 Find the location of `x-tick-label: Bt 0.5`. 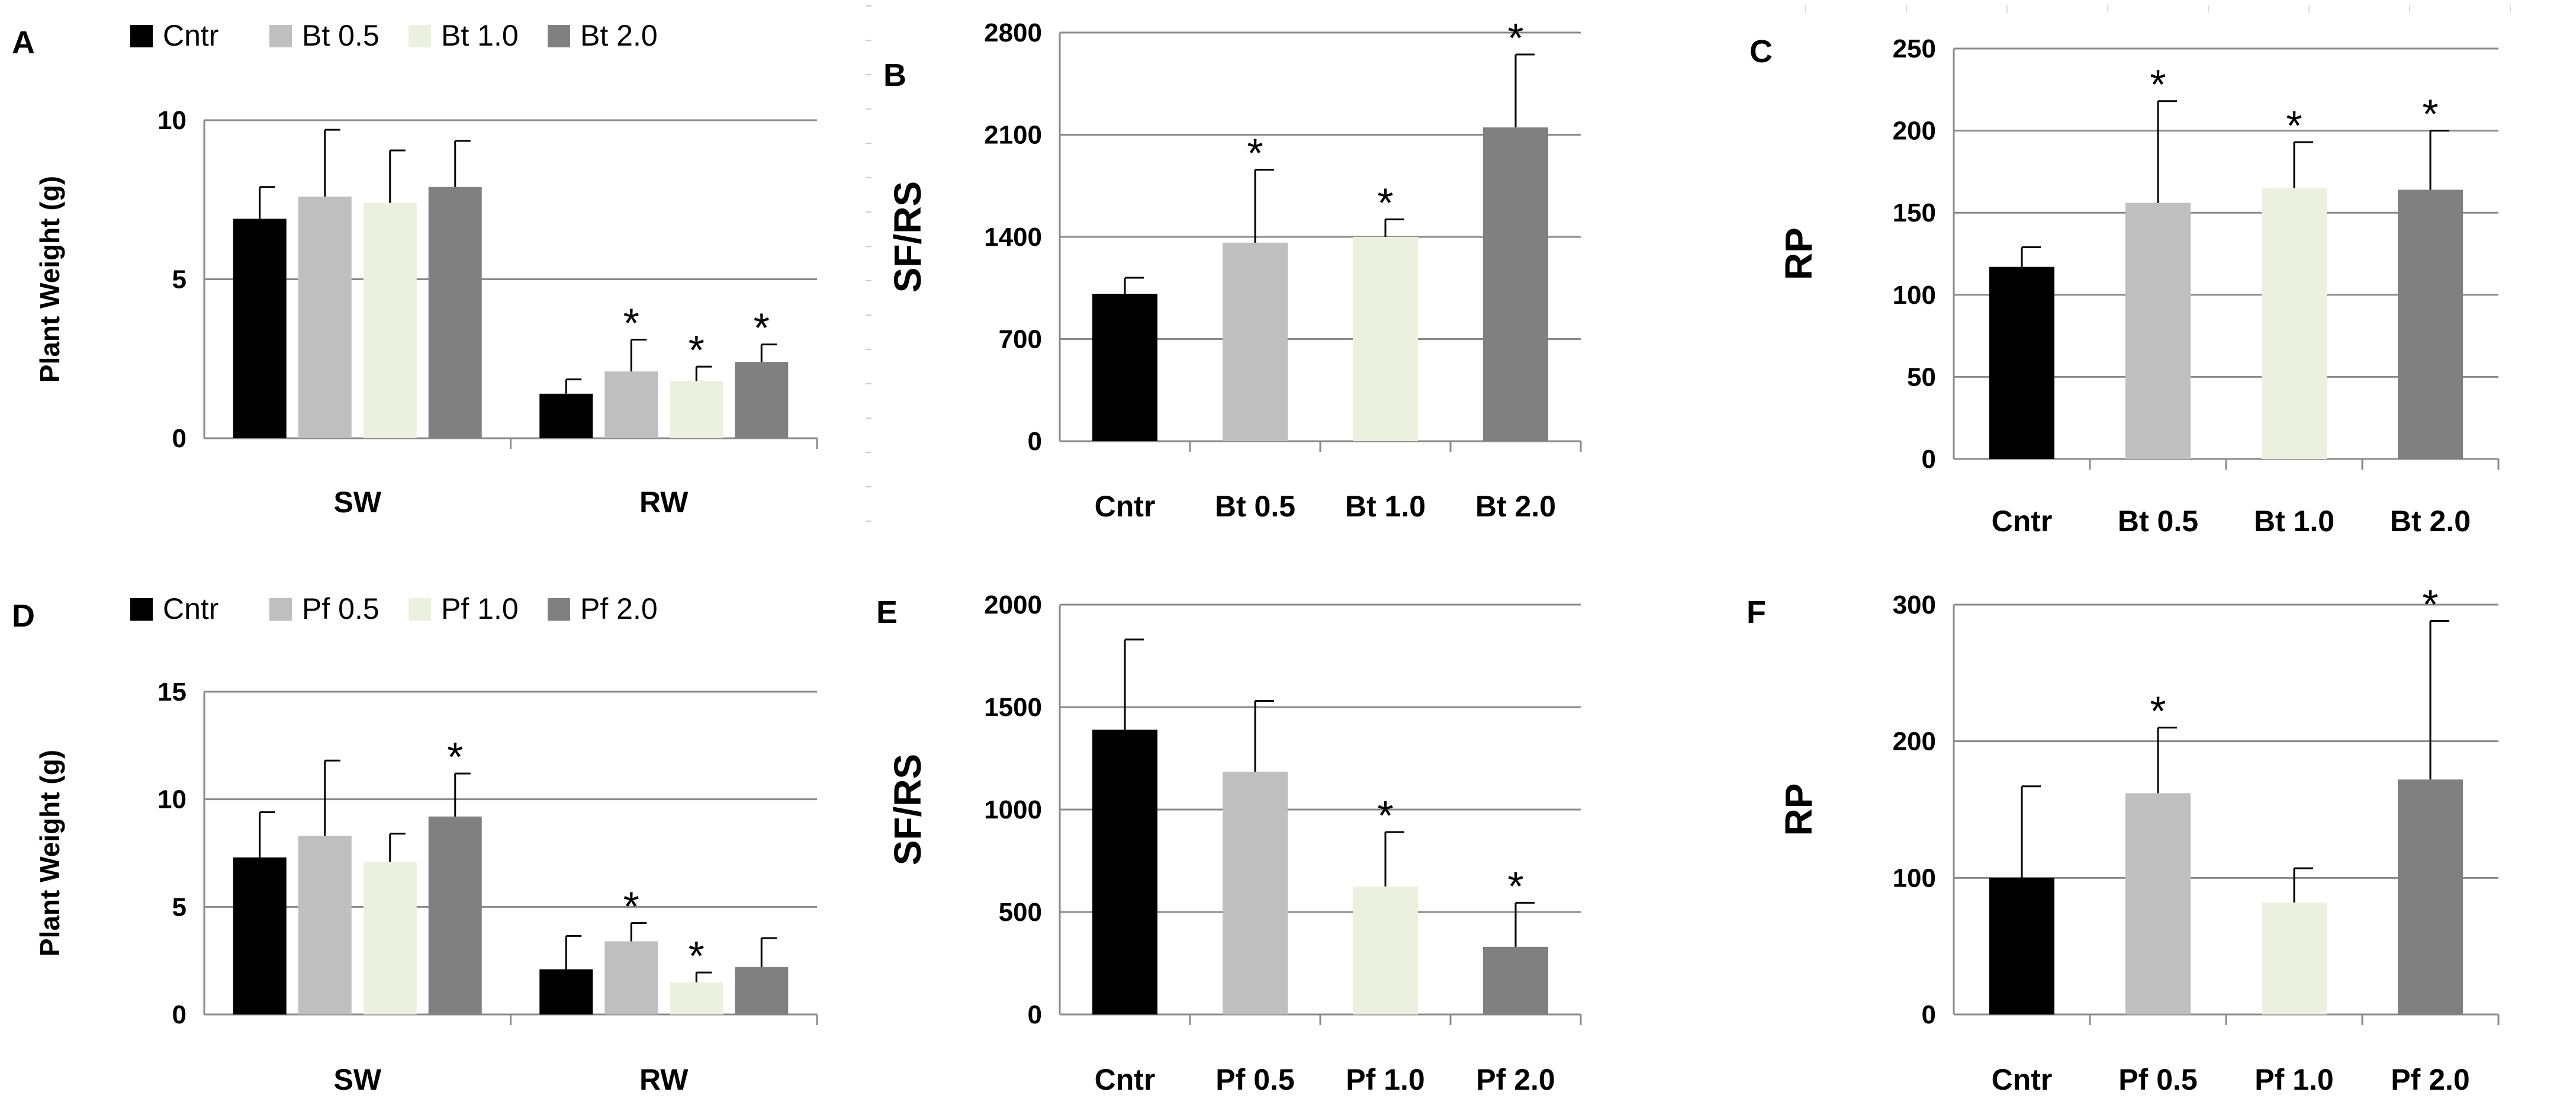

x-tick-label: Bt 0.5 is located at coordinates (1255, 506).